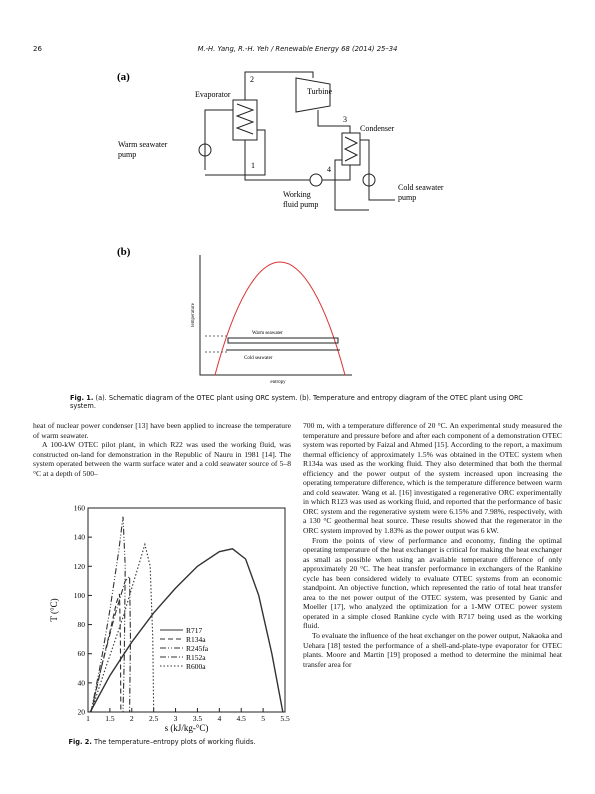 This screenshot has height=794, width=595. Describe the element at coordinates (80, 742) in the screenshot. I see `caption-label: Fig. 2.` at that location.